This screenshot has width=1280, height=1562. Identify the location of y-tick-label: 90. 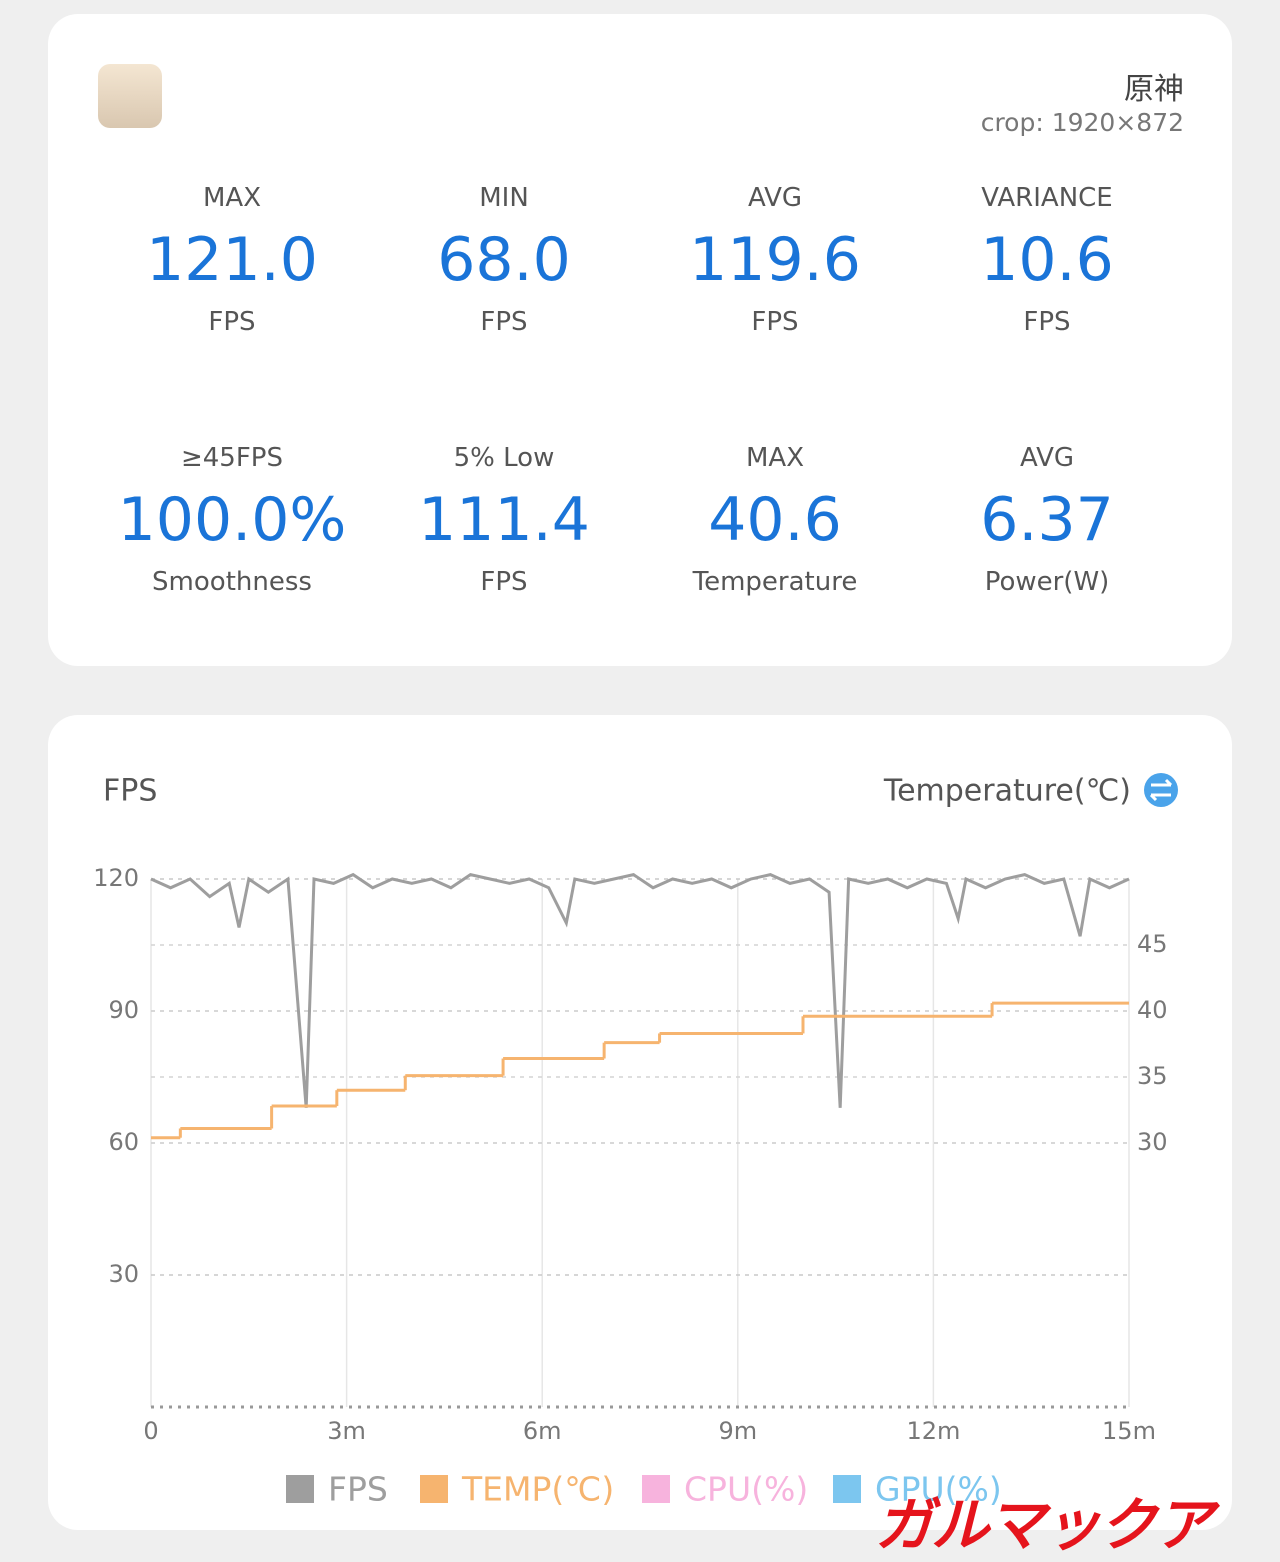
(123, 1010).